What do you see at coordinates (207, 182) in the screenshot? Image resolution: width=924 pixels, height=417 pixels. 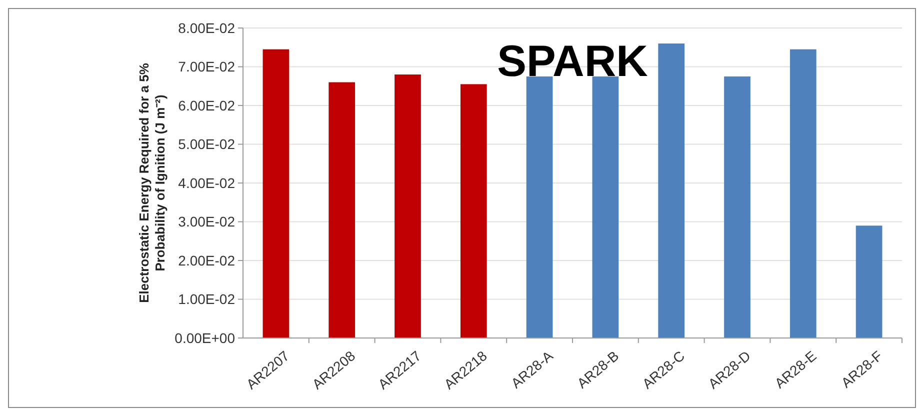 I see `y-tick-label: 4.00E-02` at bounding box center [207, 182].